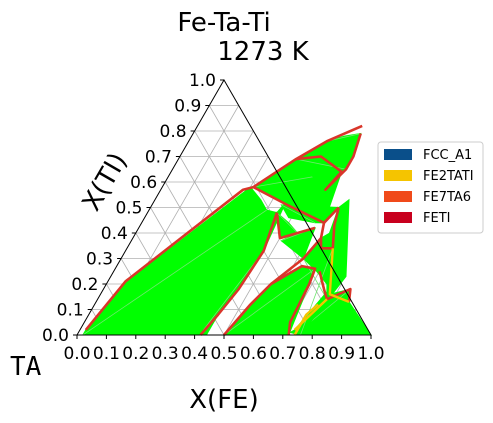 This screenshot has width=493, height=423. I want to click on y-tick-label: 0.0, so click(55, 336).